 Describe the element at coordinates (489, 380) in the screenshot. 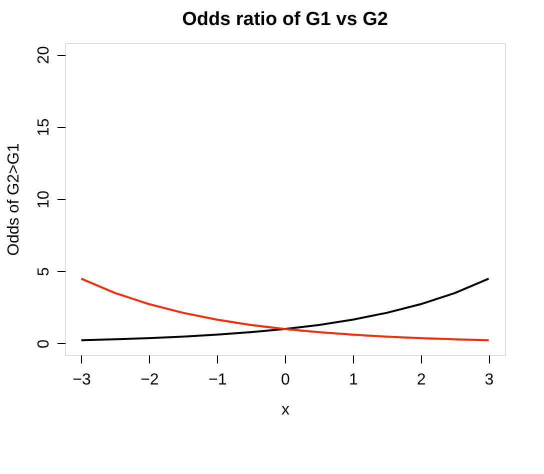

I see `x-tick-label: 3` at that location.